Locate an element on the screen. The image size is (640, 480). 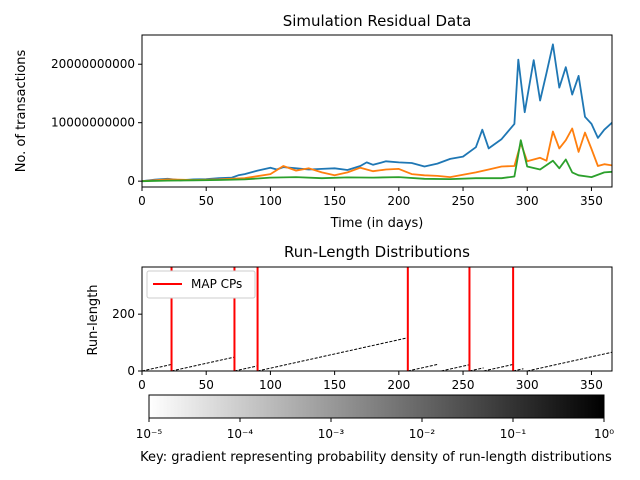
run-length-y-ticks: 0 200 is located at coordinates (127, 342).